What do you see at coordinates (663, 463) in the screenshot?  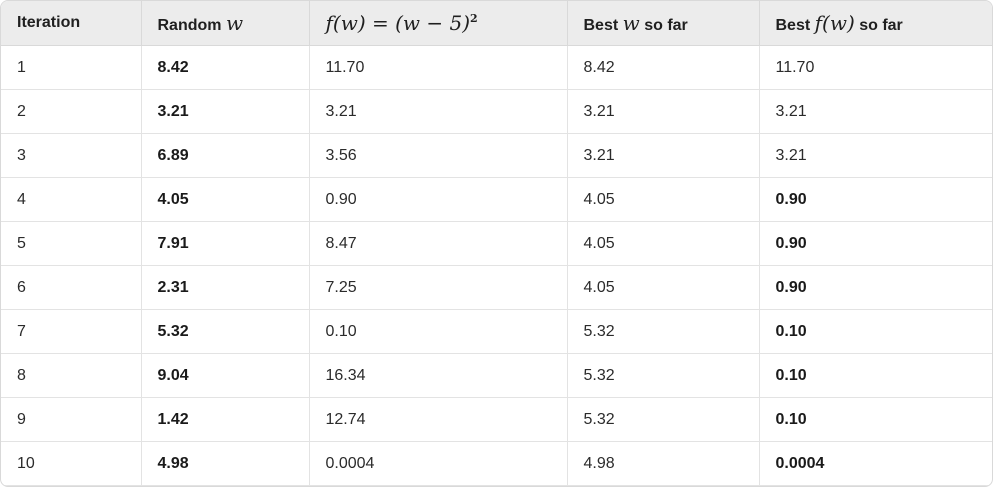 I see `cell-best-w: 4.98` at bounding box center [663, 463].